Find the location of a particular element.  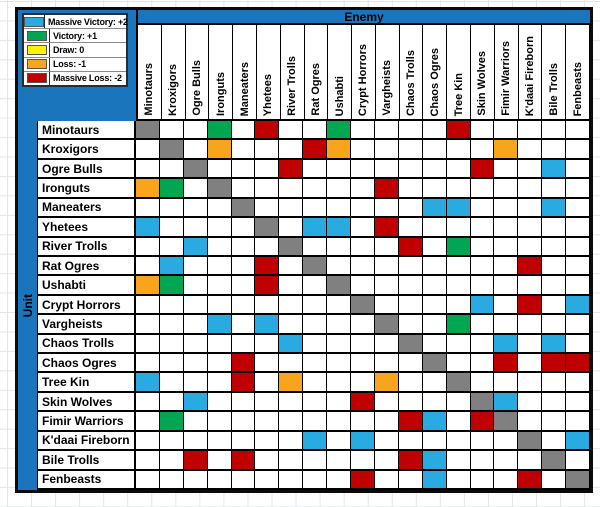

cell-tree-kin-vs-ushabti is located at coordinates (339, 383).